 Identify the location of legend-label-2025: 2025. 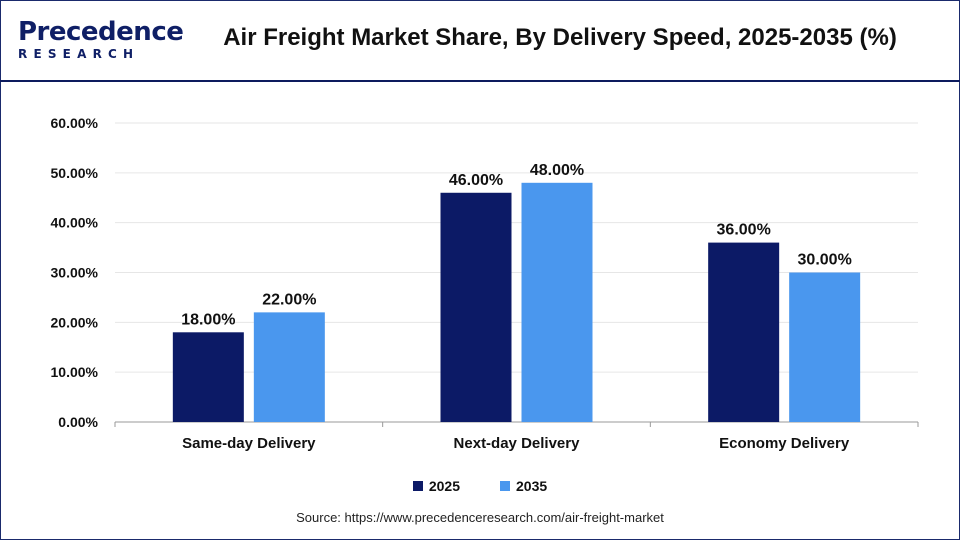
(444, 486).